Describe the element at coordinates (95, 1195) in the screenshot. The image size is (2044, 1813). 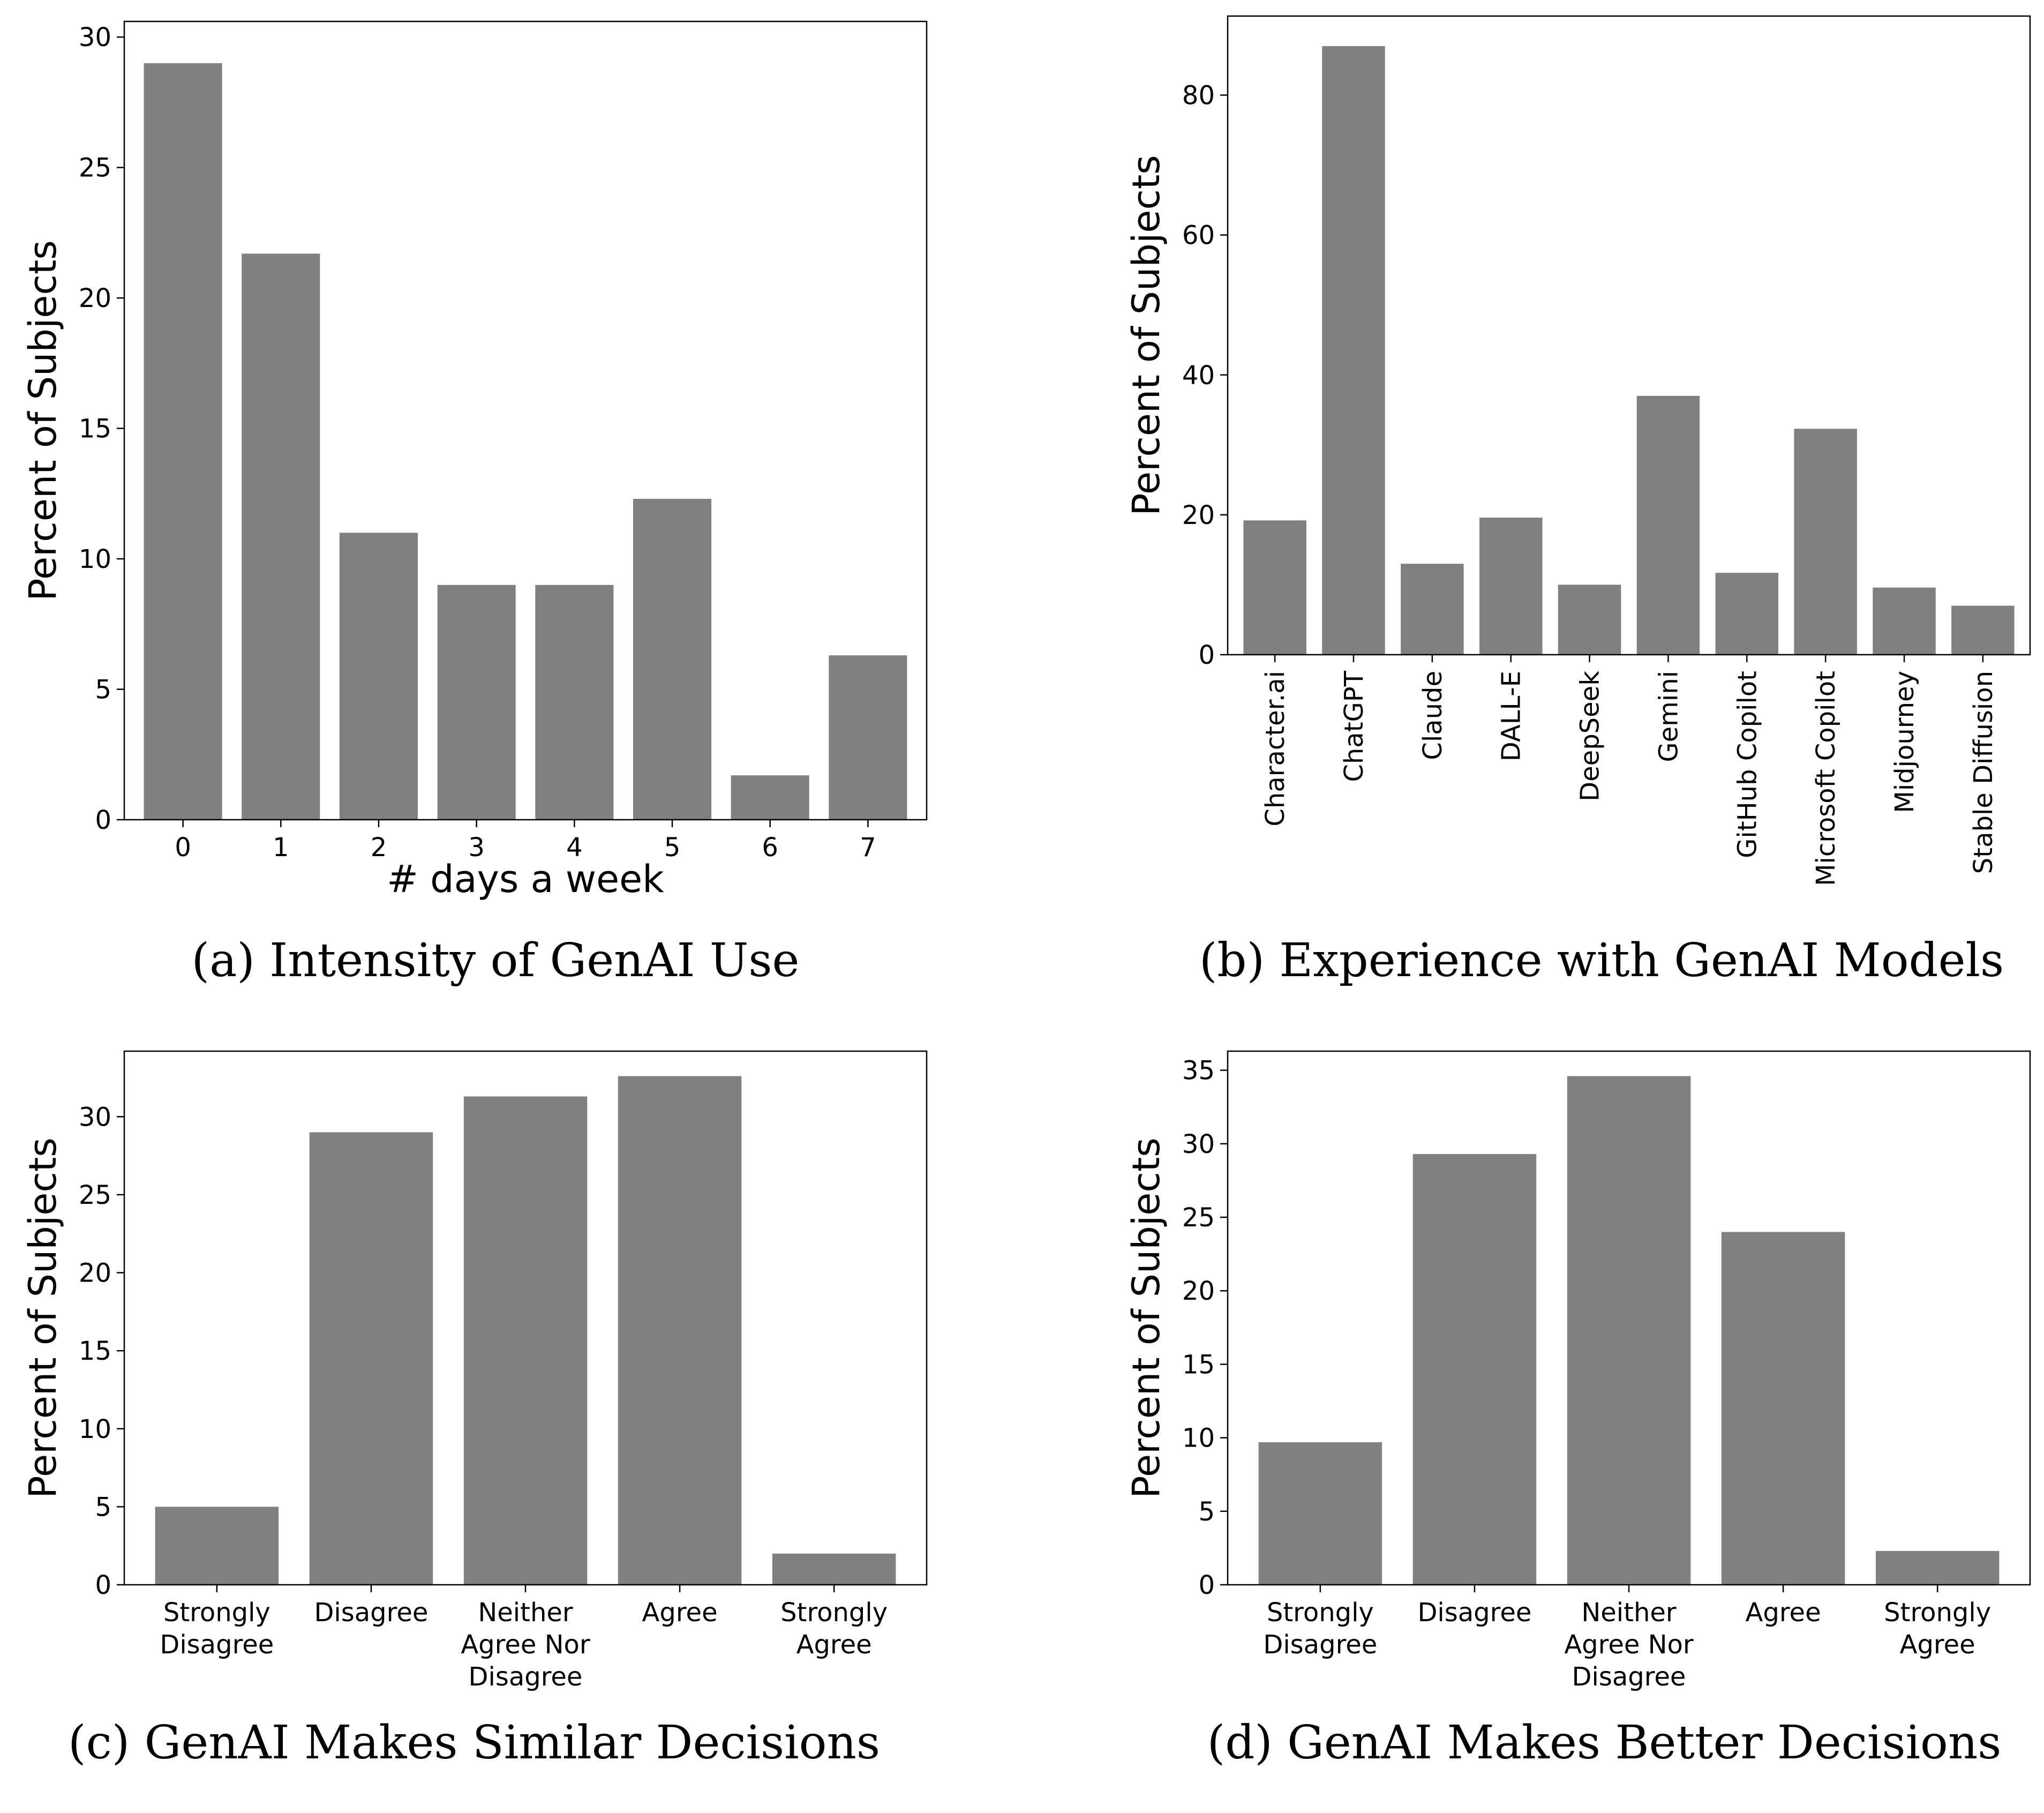
I see `y-tick-label-5: 25` at that location.